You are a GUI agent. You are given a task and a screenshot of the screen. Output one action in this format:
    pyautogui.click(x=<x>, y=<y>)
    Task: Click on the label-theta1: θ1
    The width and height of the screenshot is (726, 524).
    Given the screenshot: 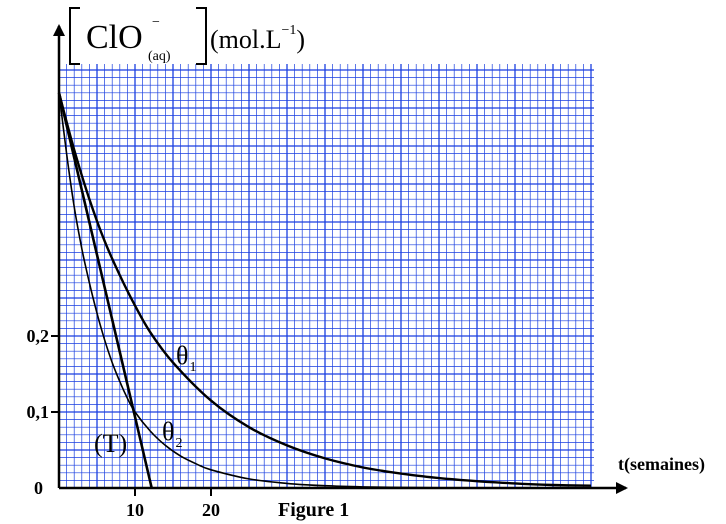 What is the action you would take?
    pyautogui.click(x=186, y=358)
    